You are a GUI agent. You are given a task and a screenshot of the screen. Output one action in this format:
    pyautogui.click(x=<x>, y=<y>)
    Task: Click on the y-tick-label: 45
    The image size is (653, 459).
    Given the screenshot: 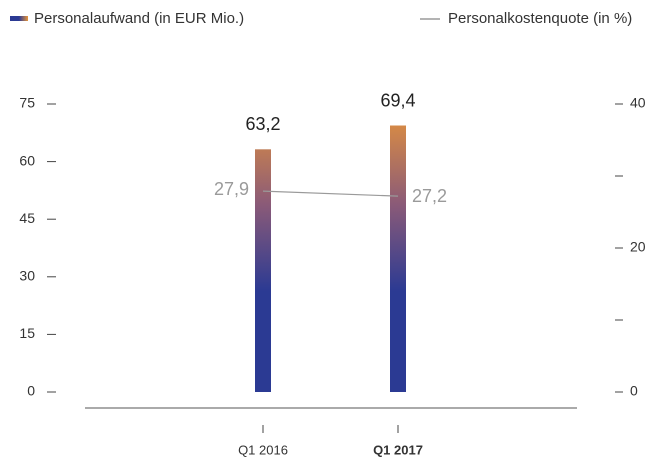 What is the action you would take?
    pyautogui.click(x=27, y=218)
    